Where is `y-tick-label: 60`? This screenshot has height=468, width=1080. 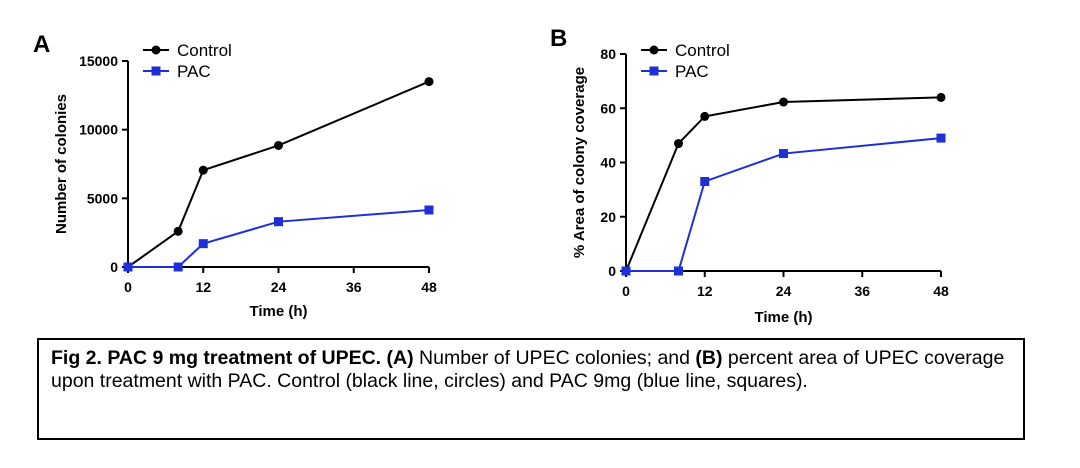
y-tick-label: 60 is located at coordinates (608, 108).